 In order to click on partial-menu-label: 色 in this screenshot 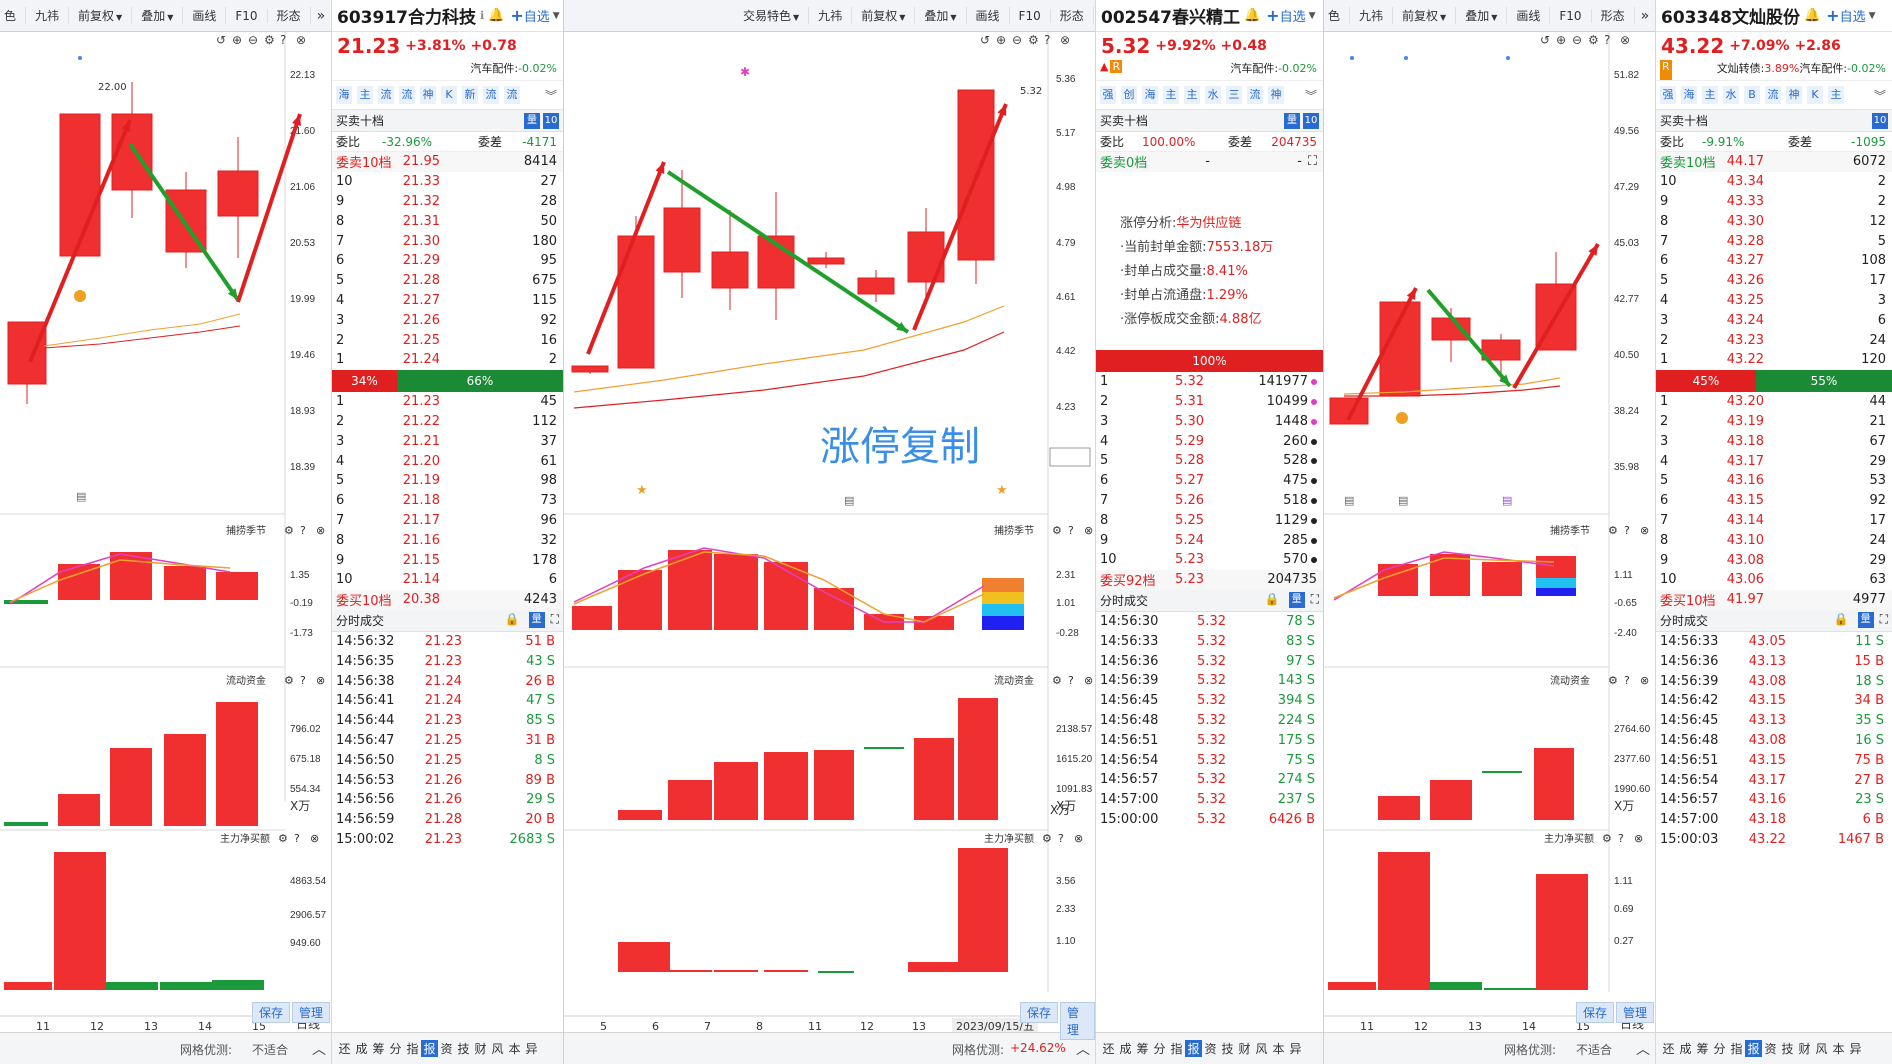, I will do `click(15, 15)`.